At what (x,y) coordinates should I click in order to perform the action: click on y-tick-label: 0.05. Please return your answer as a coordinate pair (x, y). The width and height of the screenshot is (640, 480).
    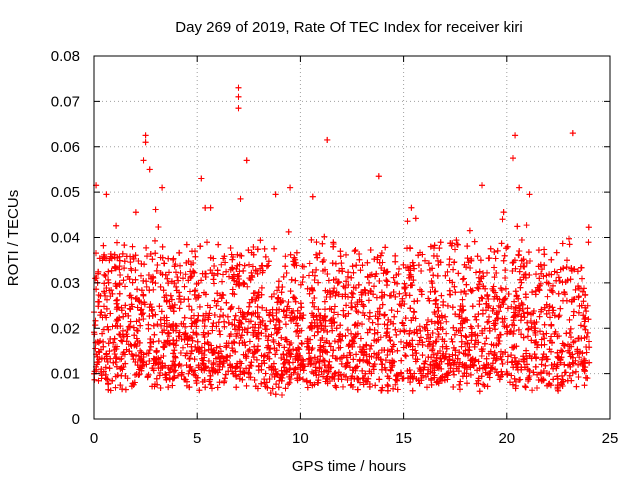
    Looking at the image, I should click on (65, 192).